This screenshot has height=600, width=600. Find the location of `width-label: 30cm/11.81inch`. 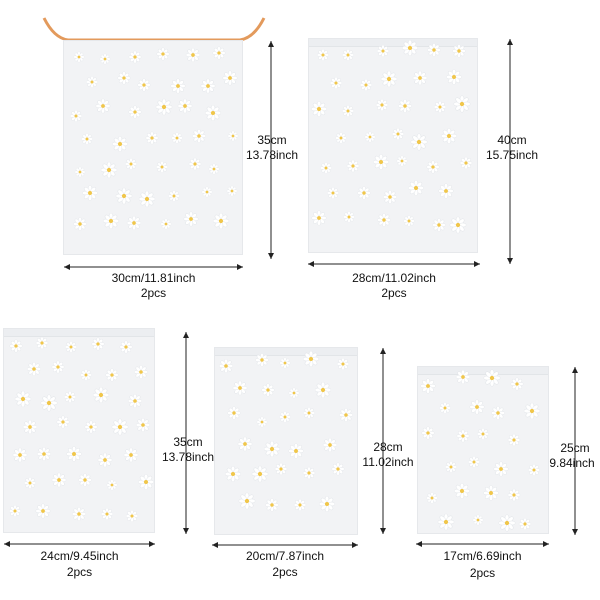

width-label: 30cm/11.81inch is located at coordinates (153, 278).